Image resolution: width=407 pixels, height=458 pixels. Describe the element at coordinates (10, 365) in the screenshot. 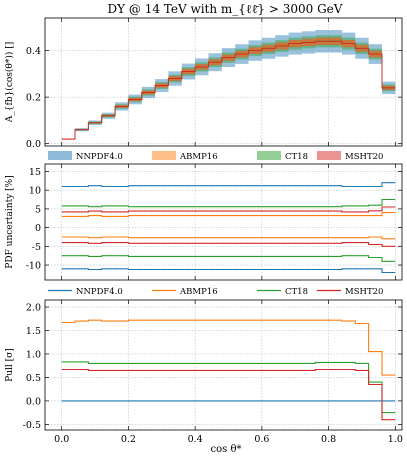

I see `y-axis-label: Pull [σ]` at that location.